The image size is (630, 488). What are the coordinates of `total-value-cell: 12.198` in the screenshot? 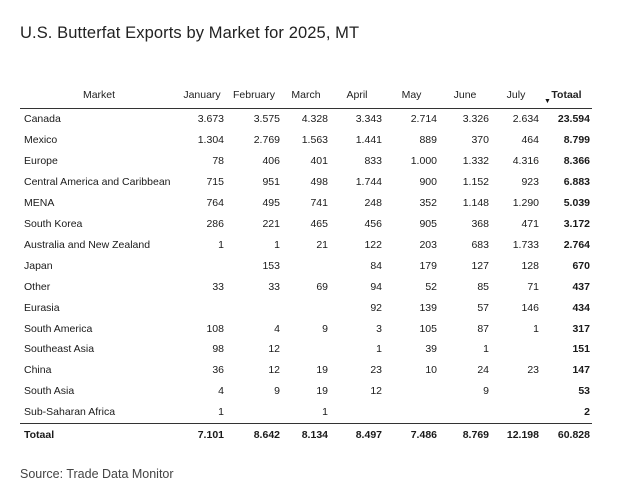 It's located at (516, 435).